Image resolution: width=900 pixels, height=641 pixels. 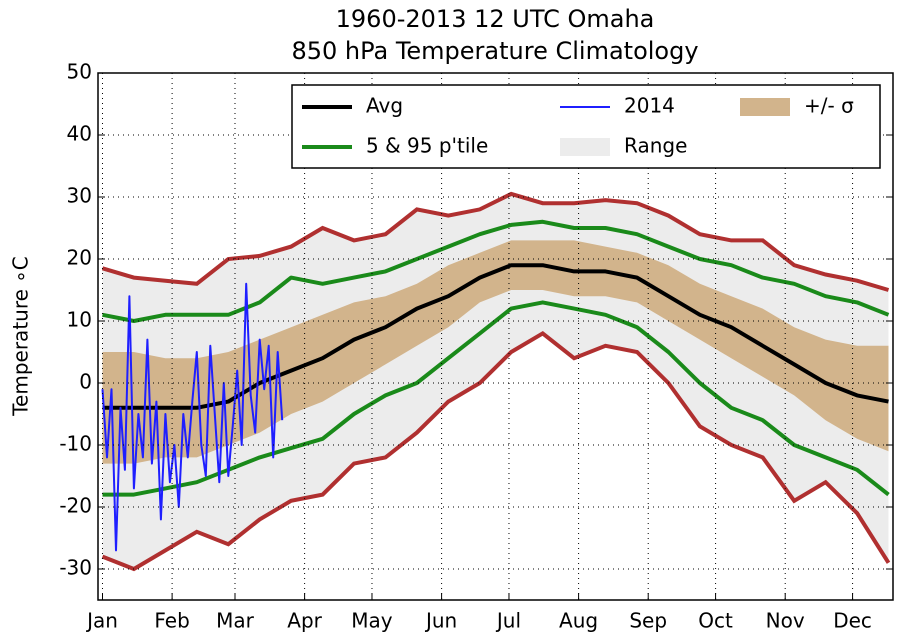 What do you see at coordinates (21, 336) in the screenshot?
I see `y-axis-label: Temperature ∘C` at bounding box center [21, 336].